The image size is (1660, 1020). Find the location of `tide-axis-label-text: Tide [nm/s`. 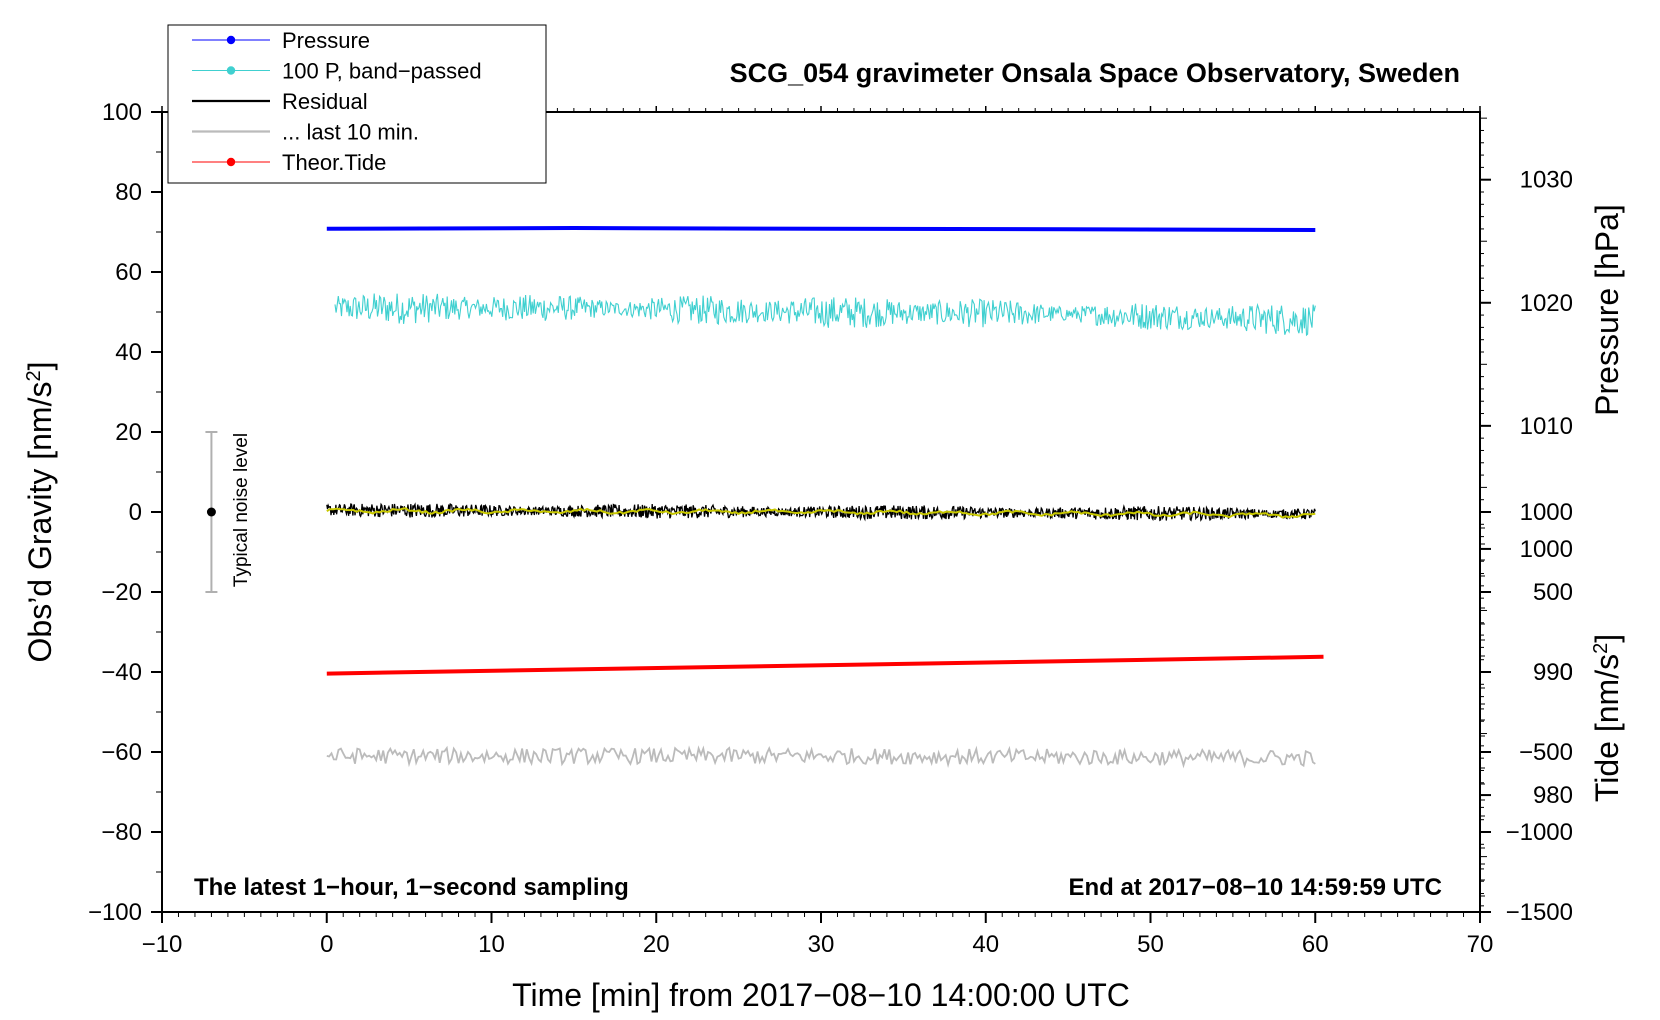

tide-axis-label-text: Tide [nm/s is located at coordinates (1607, 728).